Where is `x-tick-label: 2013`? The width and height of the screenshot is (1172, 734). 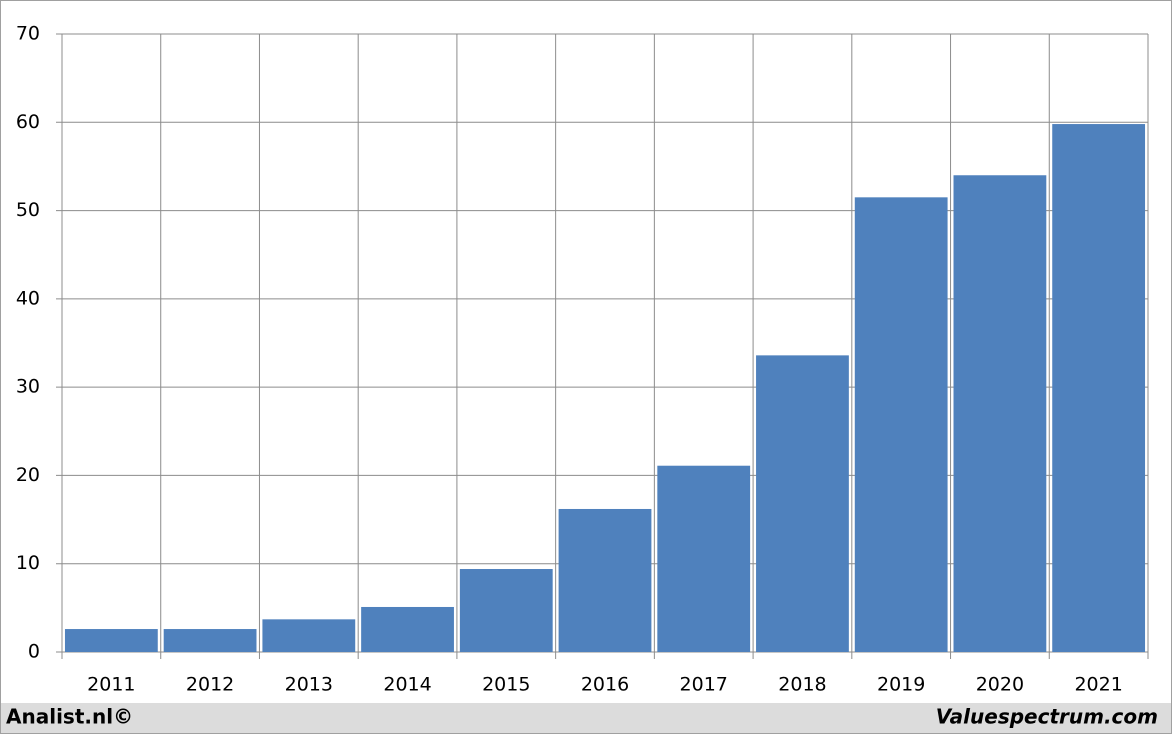
x-tick-label: 2013 is located at coordinates (309, 685).